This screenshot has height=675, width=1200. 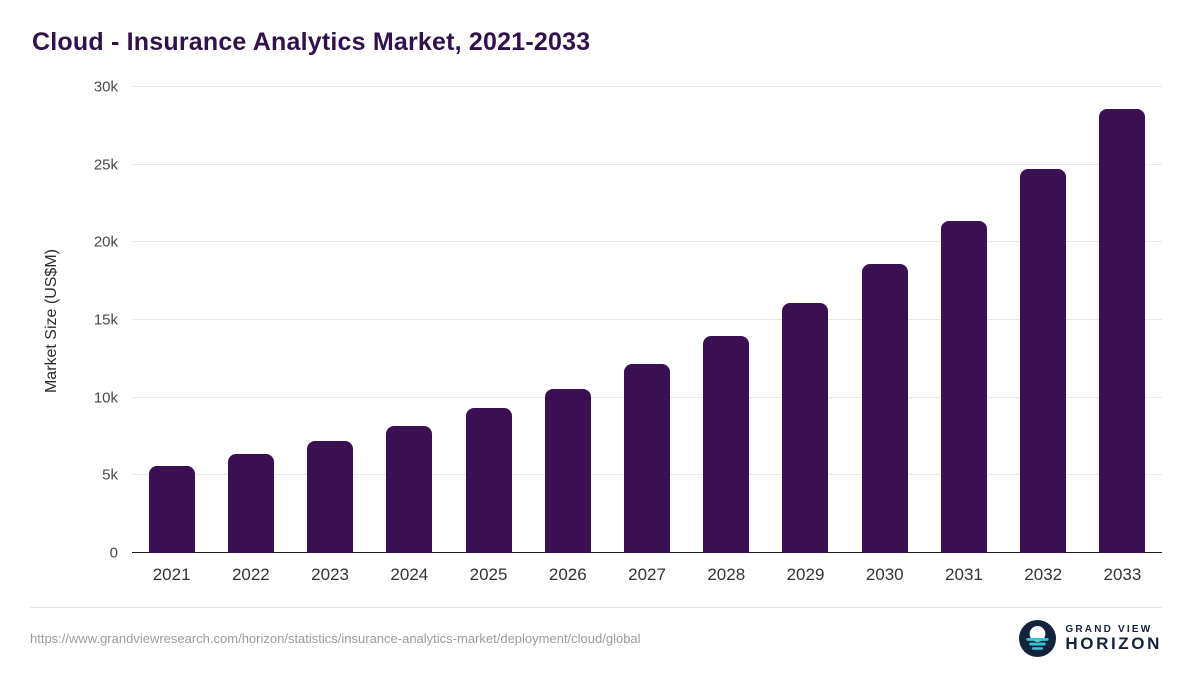 What do you see at coordinates (250, 503) in the screenshot?
I see `bar-2022` at bounding box center [250, 503].